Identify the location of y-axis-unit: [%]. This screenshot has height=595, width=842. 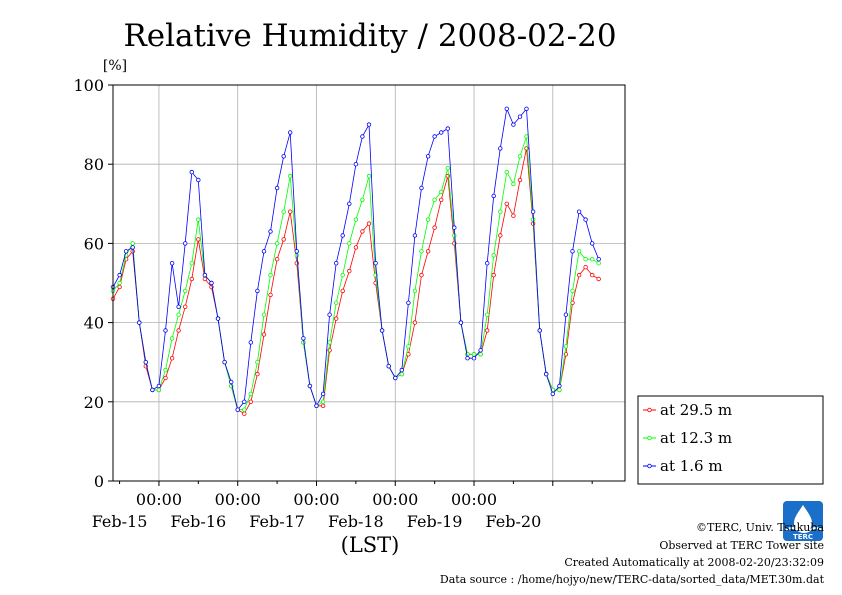
(115, 66).